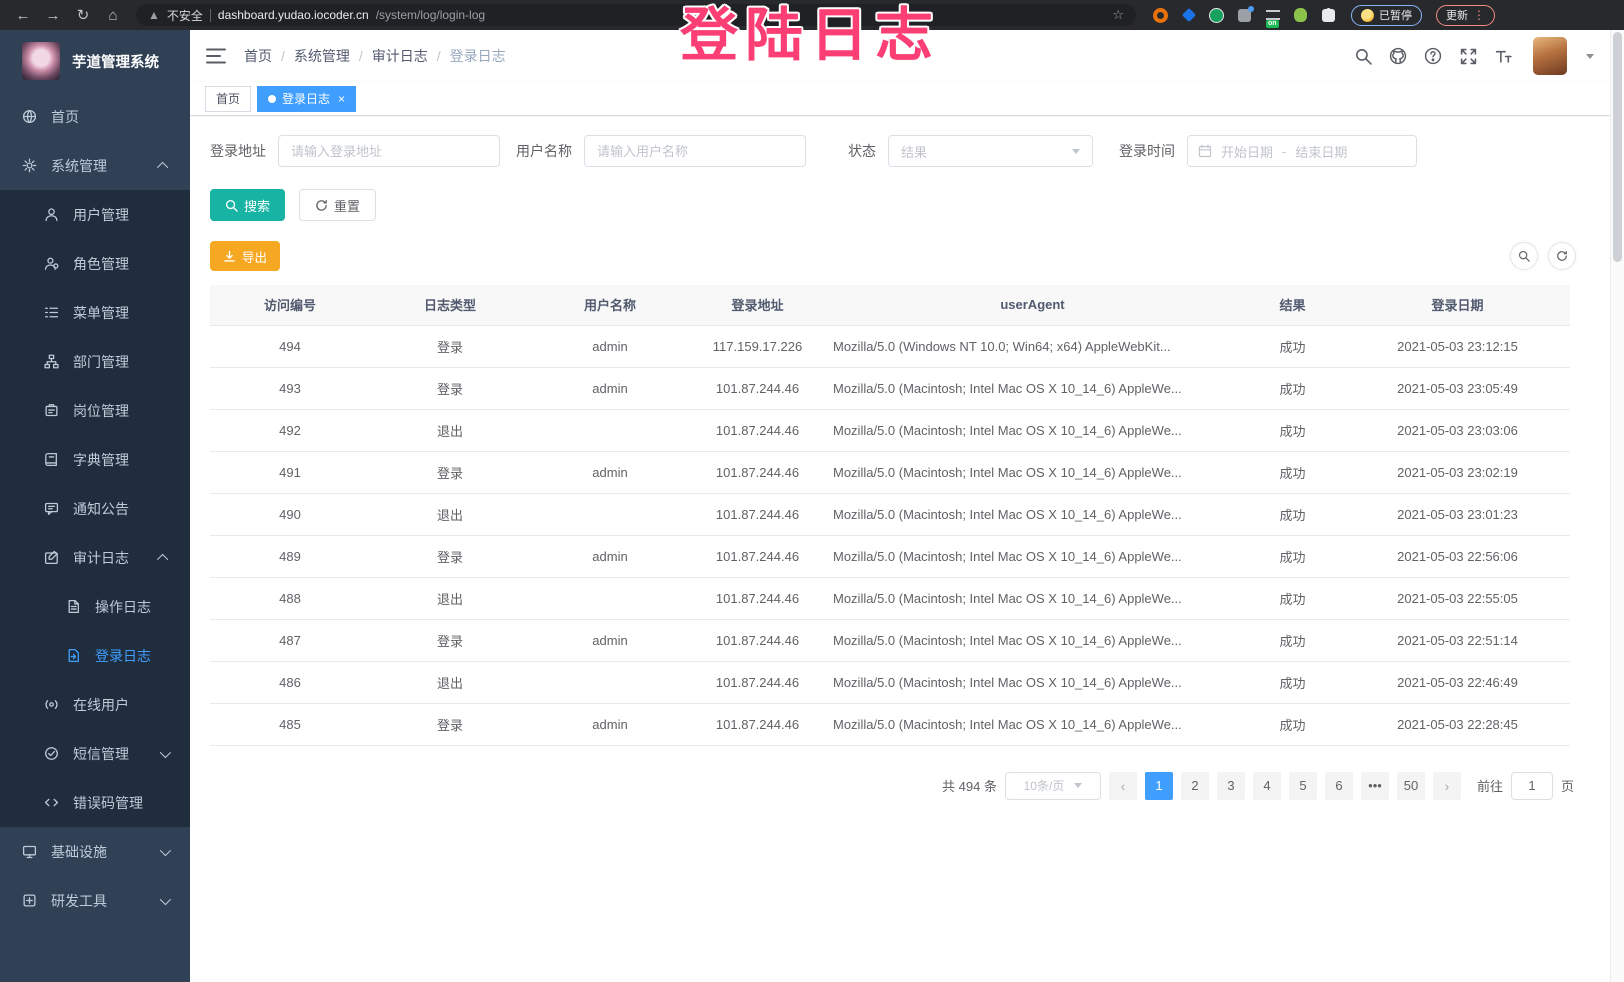 The image size is (1624, 982). Describe the element at coordinates (272, 98) in the screenshot. I see `active-dot-icon` at that location.